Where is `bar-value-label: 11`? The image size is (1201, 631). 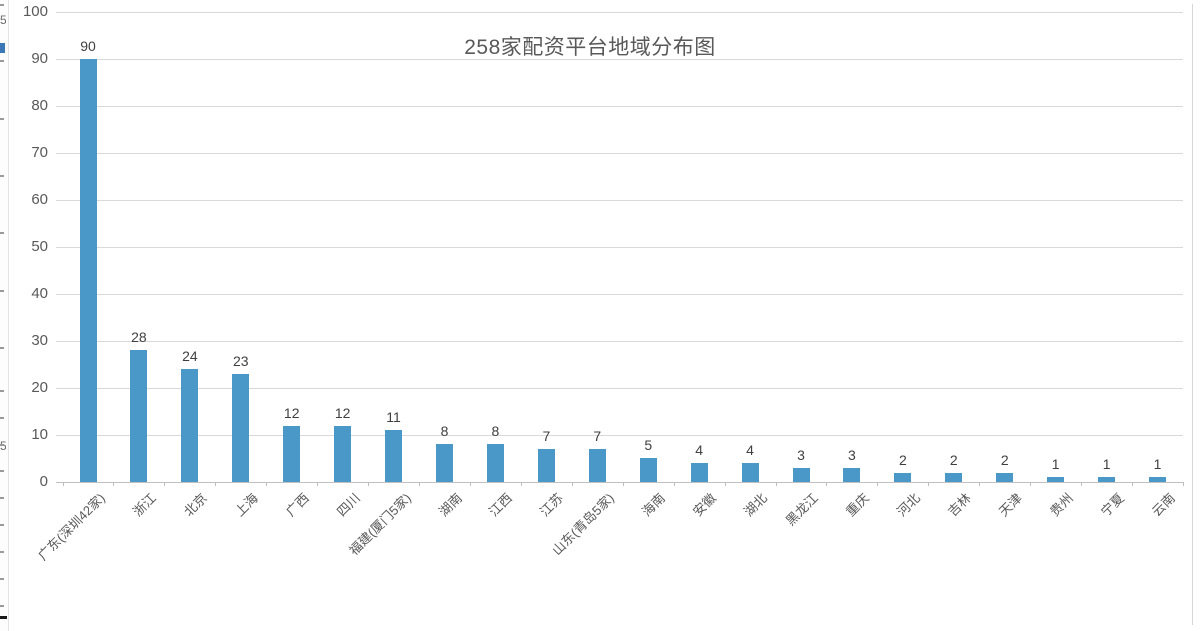 bar-value-label: 11 is located at coordinates (393, 417).